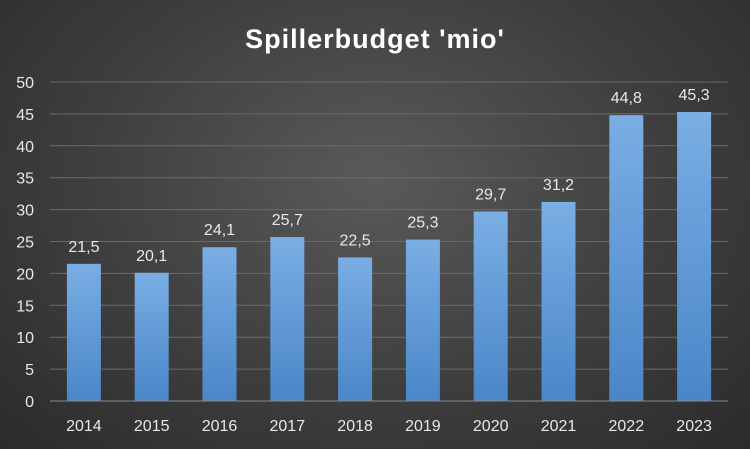 The height and width of the screenshot is (449, 750). Describe the element at coordinates (559, 426) in the screenshot. I see `x-tick-label: 2021` at that location.